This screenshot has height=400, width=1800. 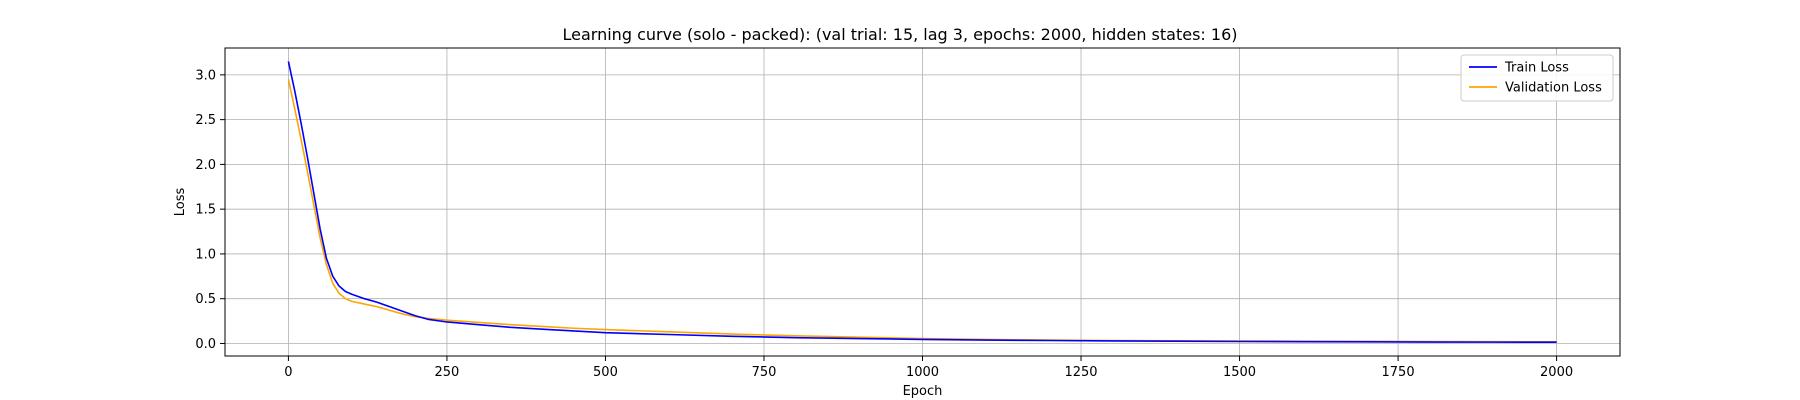 I want to click on y-tick-label: 1.5, so click(x=205, y=210).